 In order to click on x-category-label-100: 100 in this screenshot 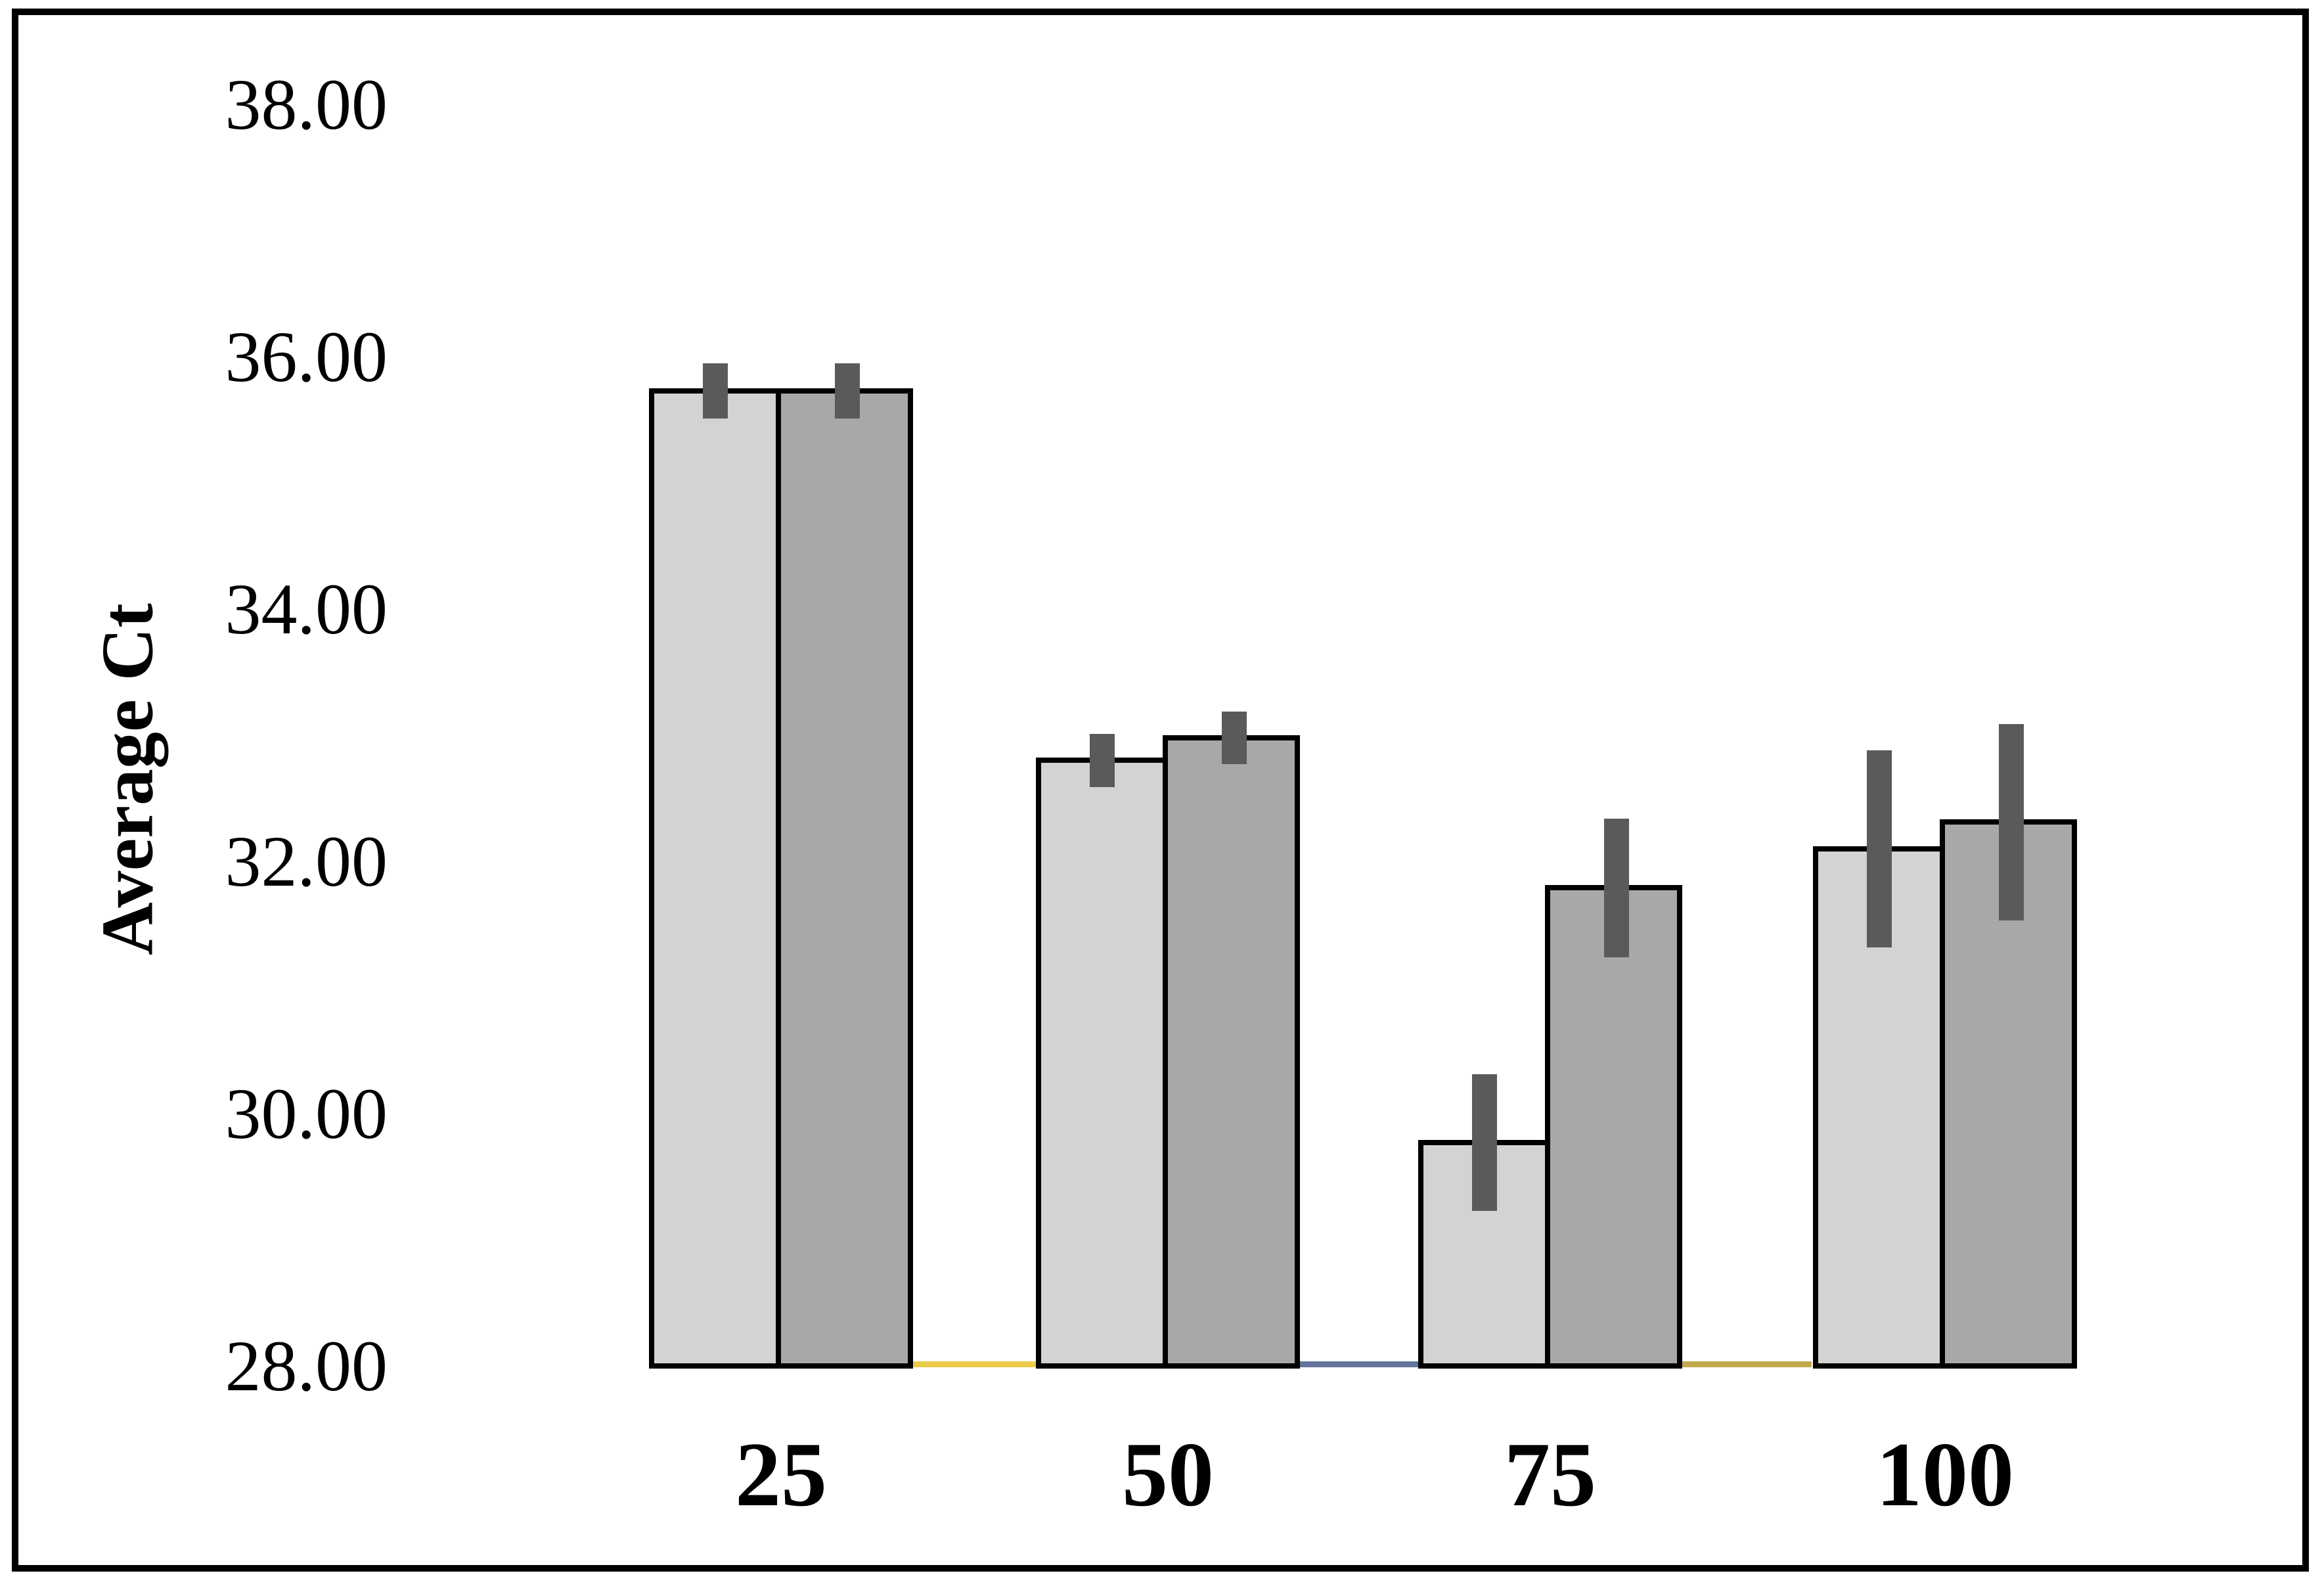, I will do `click(1945, 1475)`.